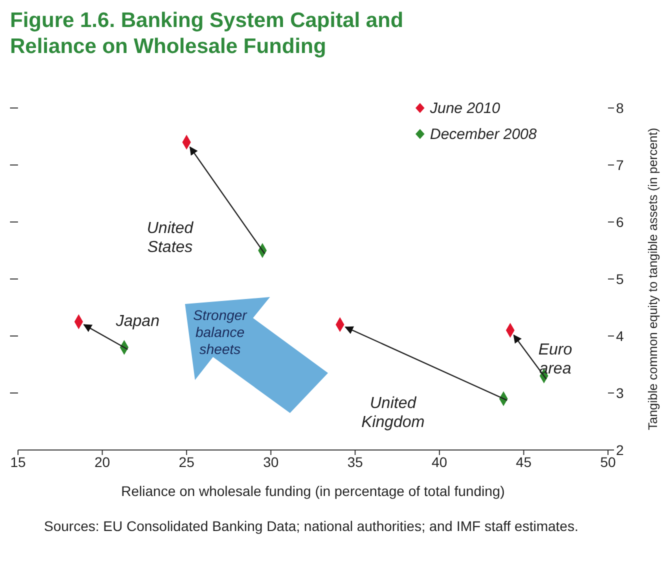  I want to click on y-tick-label: 4, so click(620, 336).